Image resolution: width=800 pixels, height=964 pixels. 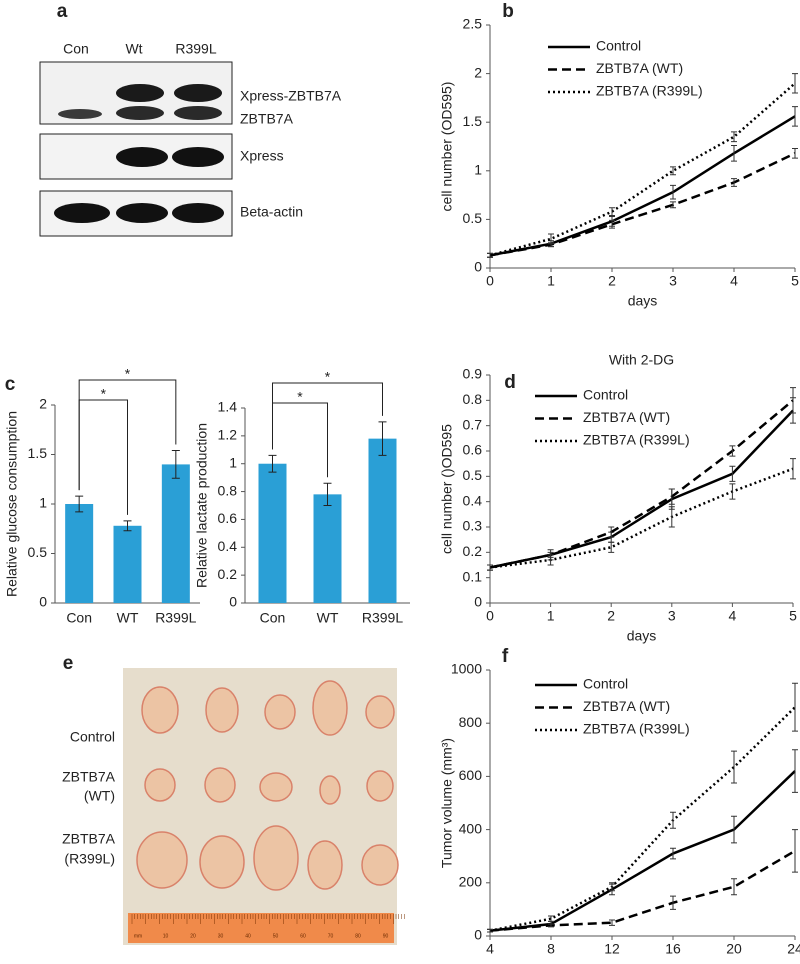 What do you see at coordinates (473, 526) in the screenshot?
I see `y-tick-label: 0.3` at bounding box center [473, 526].